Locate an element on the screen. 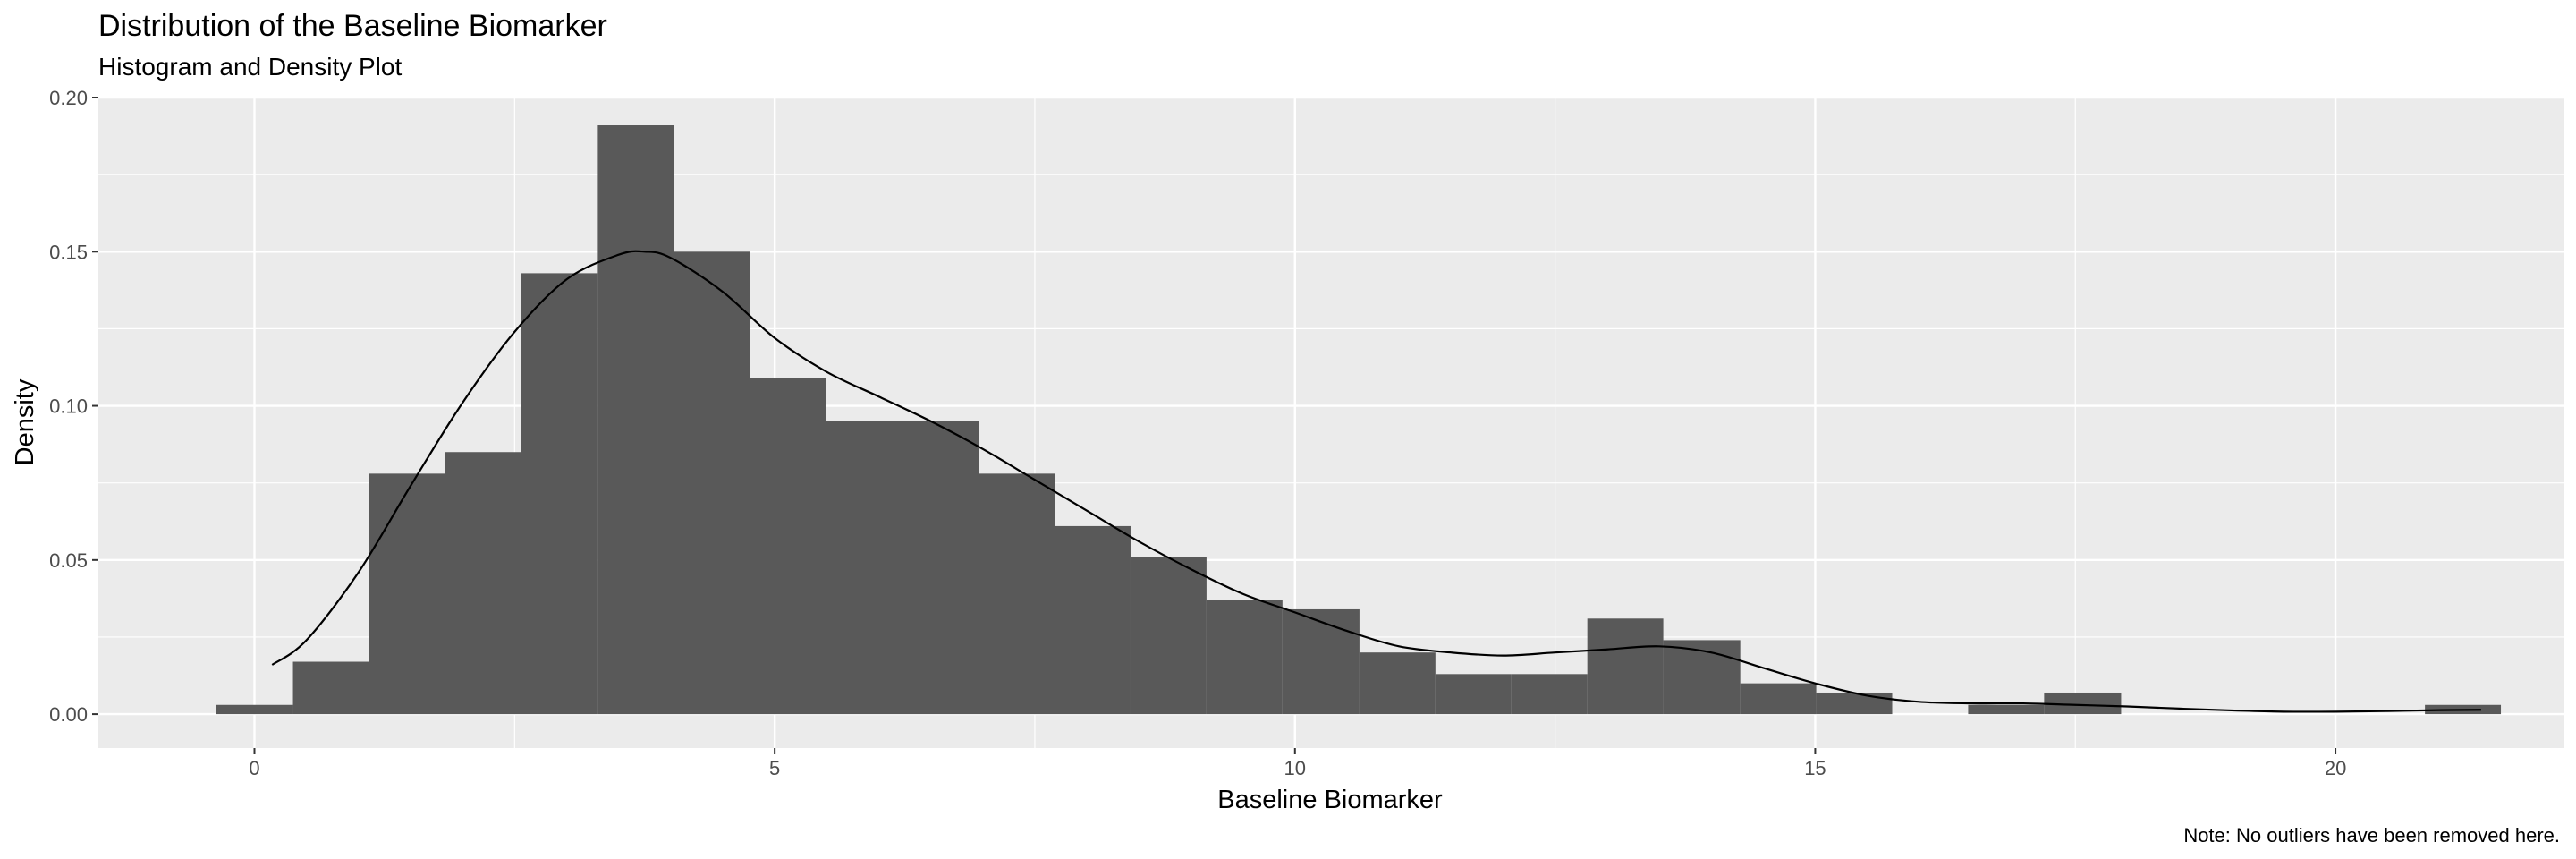  chart-title: Distribution of the Baseline Biomarker is located at coordinates (352, 26).